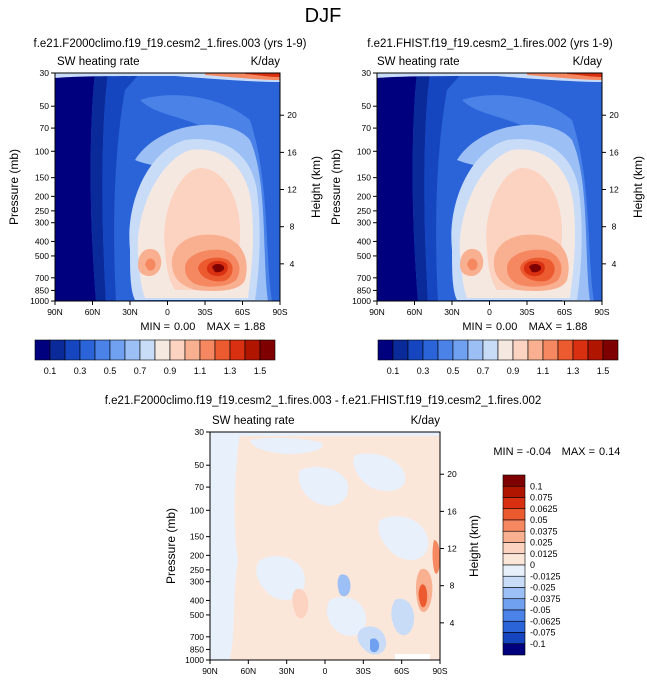 The height and width of the screenshot is (683, 647). What do you see at coordinates (576, 327) in the screenshot?
I see `panel-2-max-value: 1.88` at bounding box center [576, 327].